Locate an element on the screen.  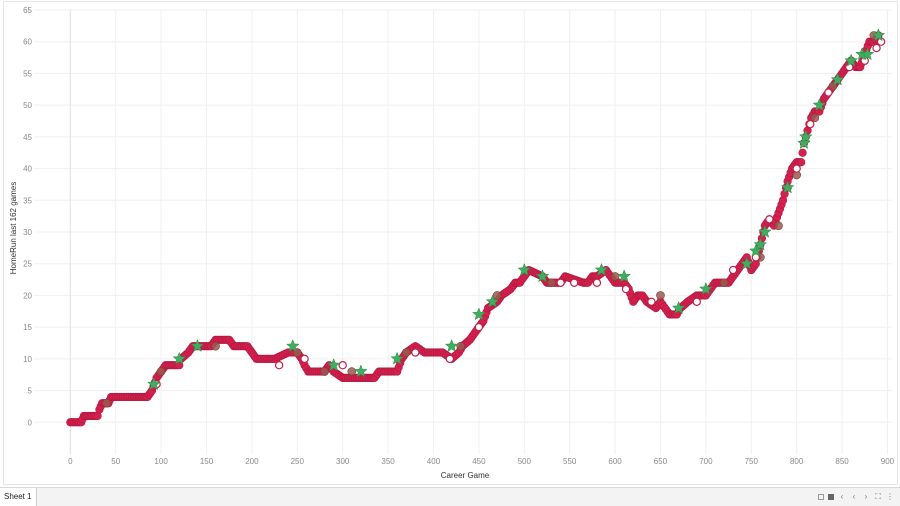
y-tick-label: 35 is located at coordinates (27, 200).